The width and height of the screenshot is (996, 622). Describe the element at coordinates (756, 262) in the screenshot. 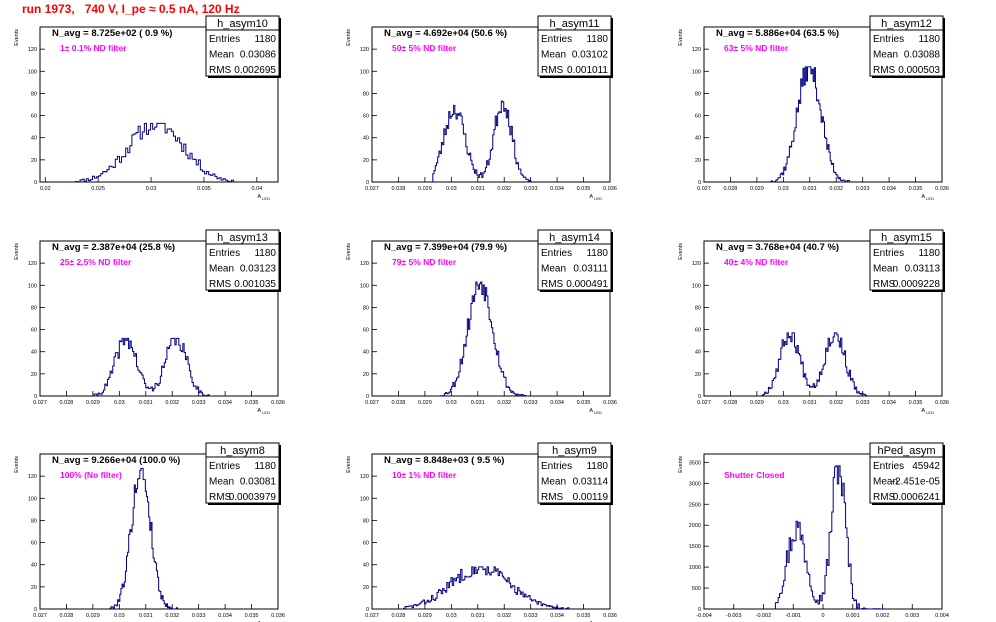

I see `filter-annotation: 40± 4% ND filter` at that location.